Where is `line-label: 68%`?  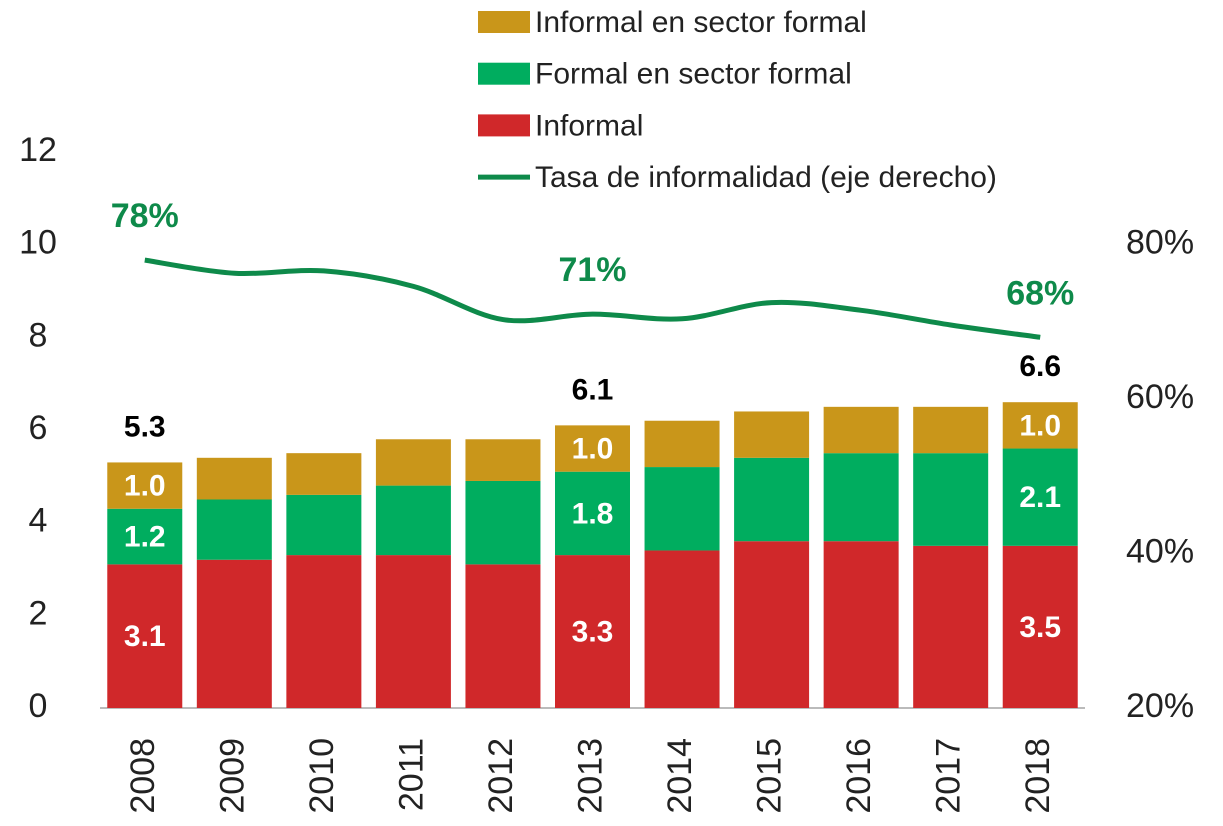
line-label: 68% is located at coordinates (1040, 293).